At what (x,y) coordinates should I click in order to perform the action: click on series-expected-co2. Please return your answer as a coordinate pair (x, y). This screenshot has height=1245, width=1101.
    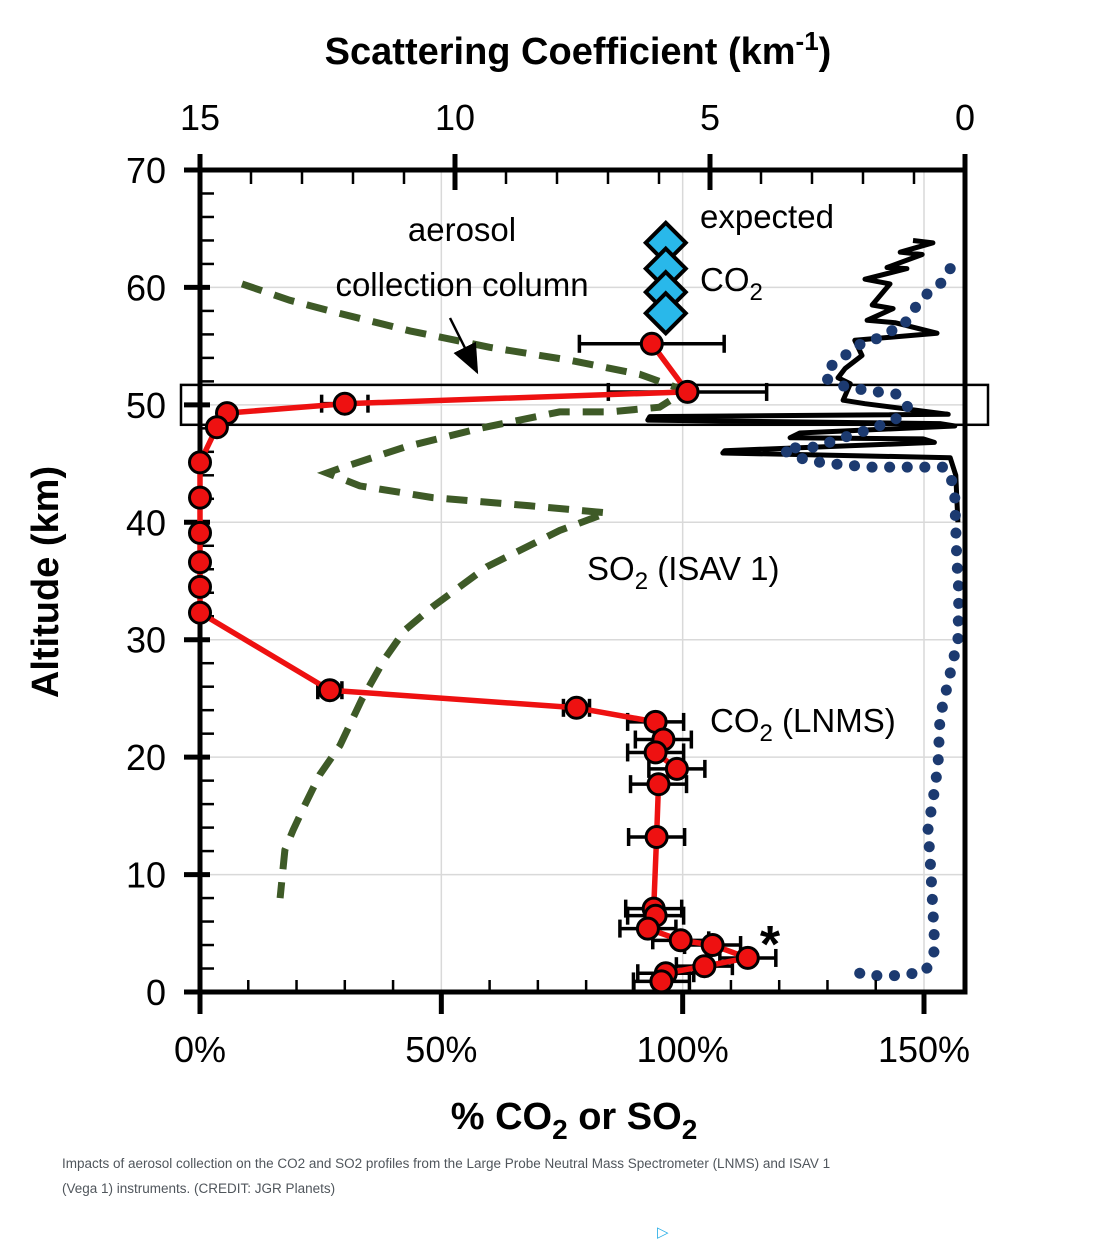
    Looking at the image, I should click on (665, 278).